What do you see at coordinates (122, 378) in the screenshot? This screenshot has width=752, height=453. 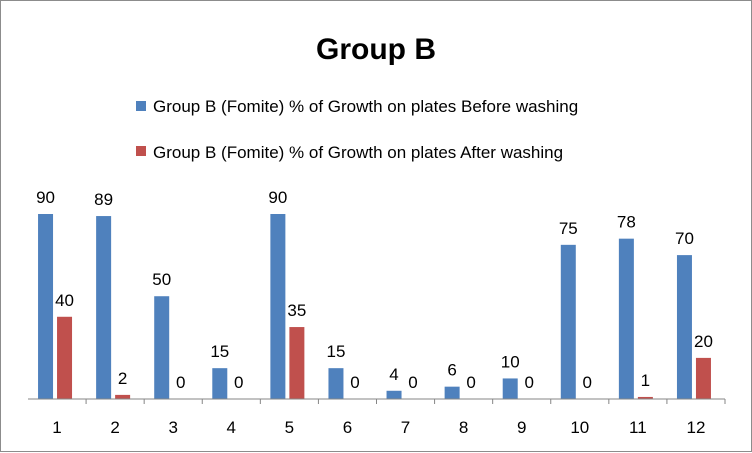 I see `data-label-after: 2` at bounding box center [122, 378].